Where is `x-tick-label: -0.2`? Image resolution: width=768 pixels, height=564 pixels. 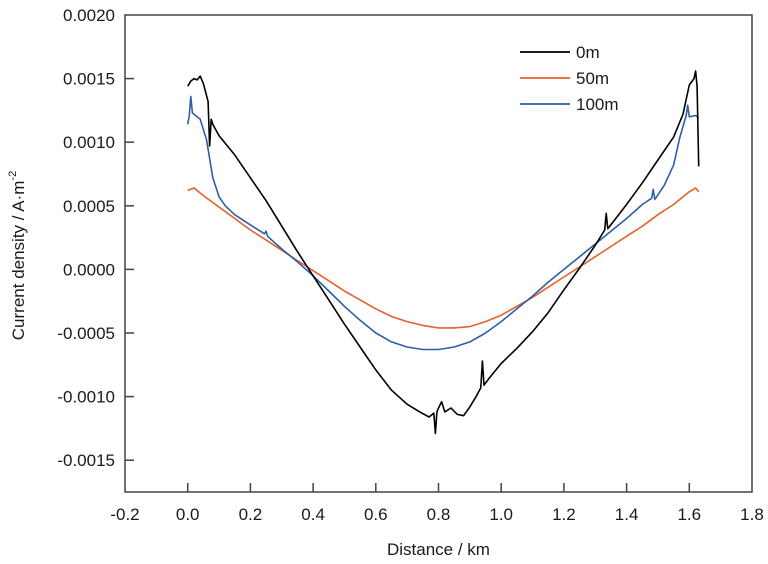
x-tick-label: -0.2 is located at coordinates (124, 514).